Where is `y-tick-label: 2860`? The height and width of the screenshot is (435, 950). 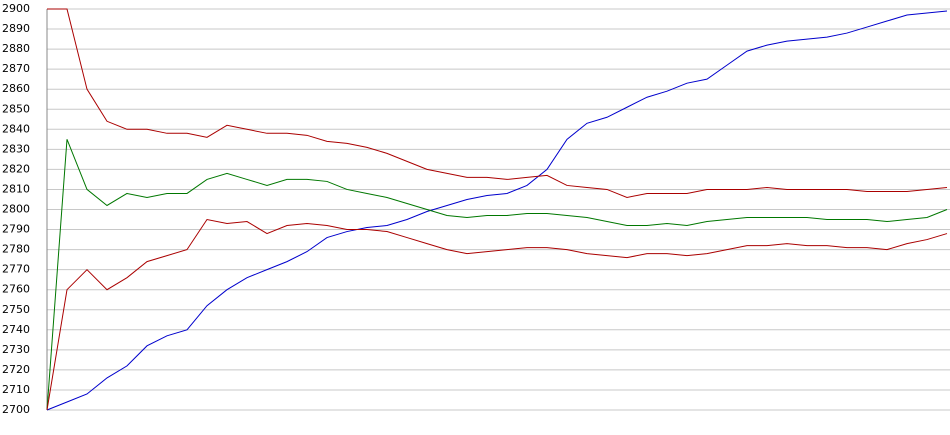 y-tick-label: 2860 is located at coordinates (16, 88).